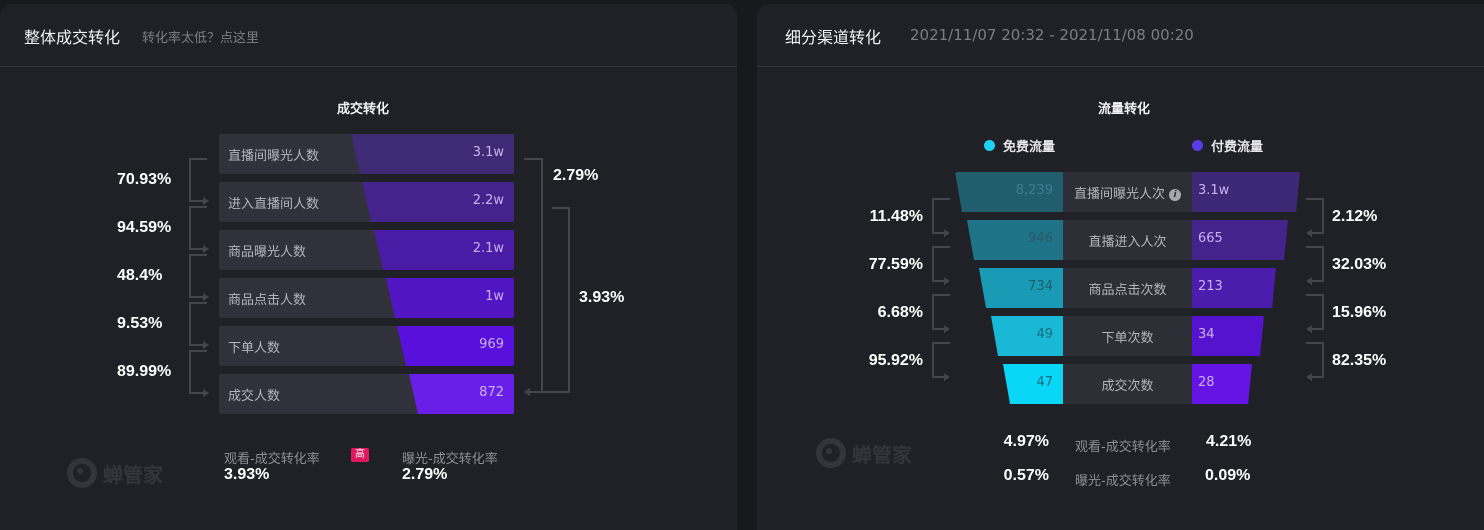 This screenshot has width=1484, height=530. I want to click on step-value: 1w, so click(494, 296).